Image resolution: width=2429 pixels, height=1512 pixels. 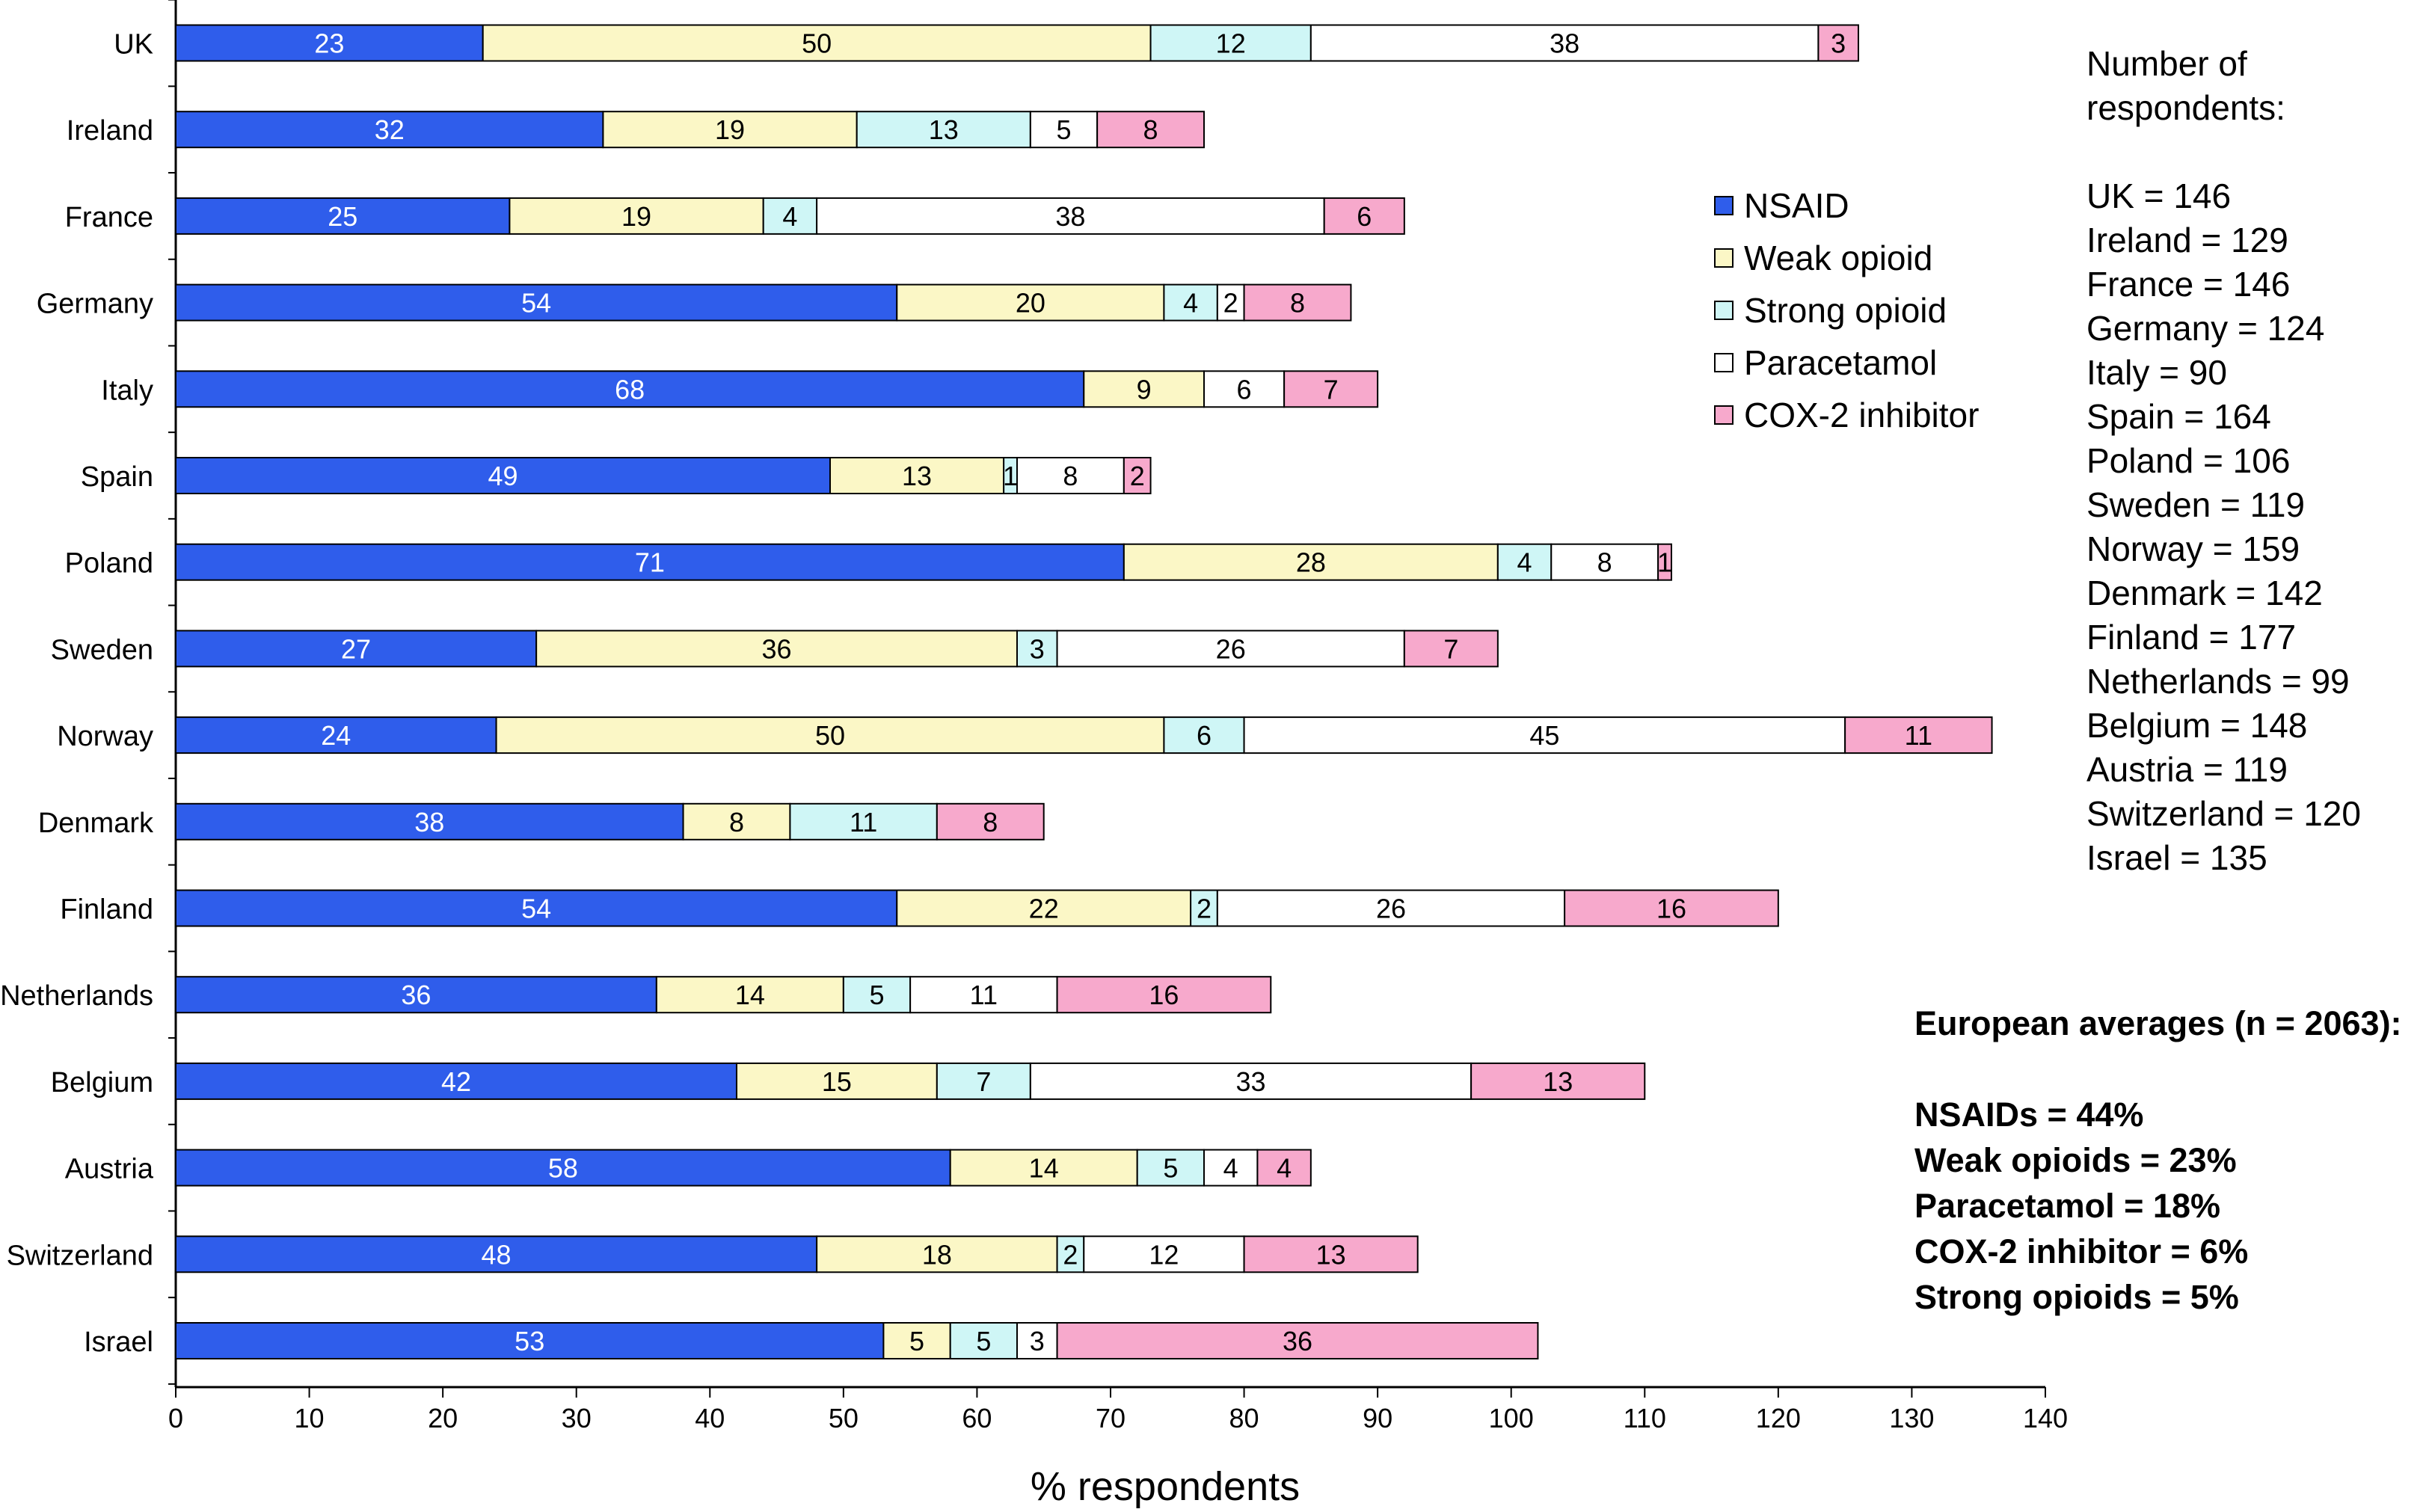 I want to click on data-label-weak-opioid-uk: 50, so click(x=817, y=43).